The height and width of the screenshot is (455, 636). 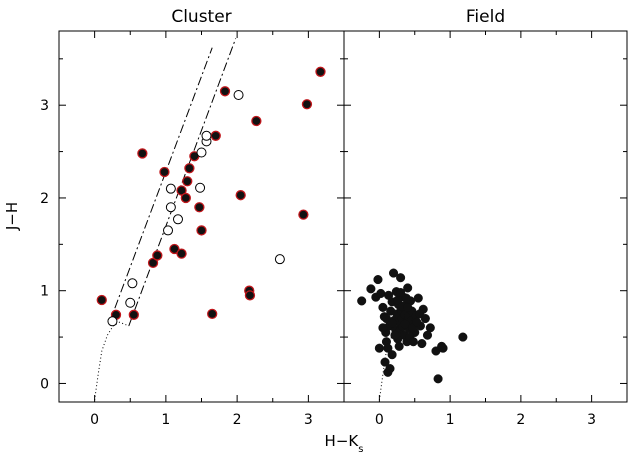 What do you see at coordinates (12, 216) in the screenshot?
I see `y-axis-label: J−H` at bounding box center [12, 216].